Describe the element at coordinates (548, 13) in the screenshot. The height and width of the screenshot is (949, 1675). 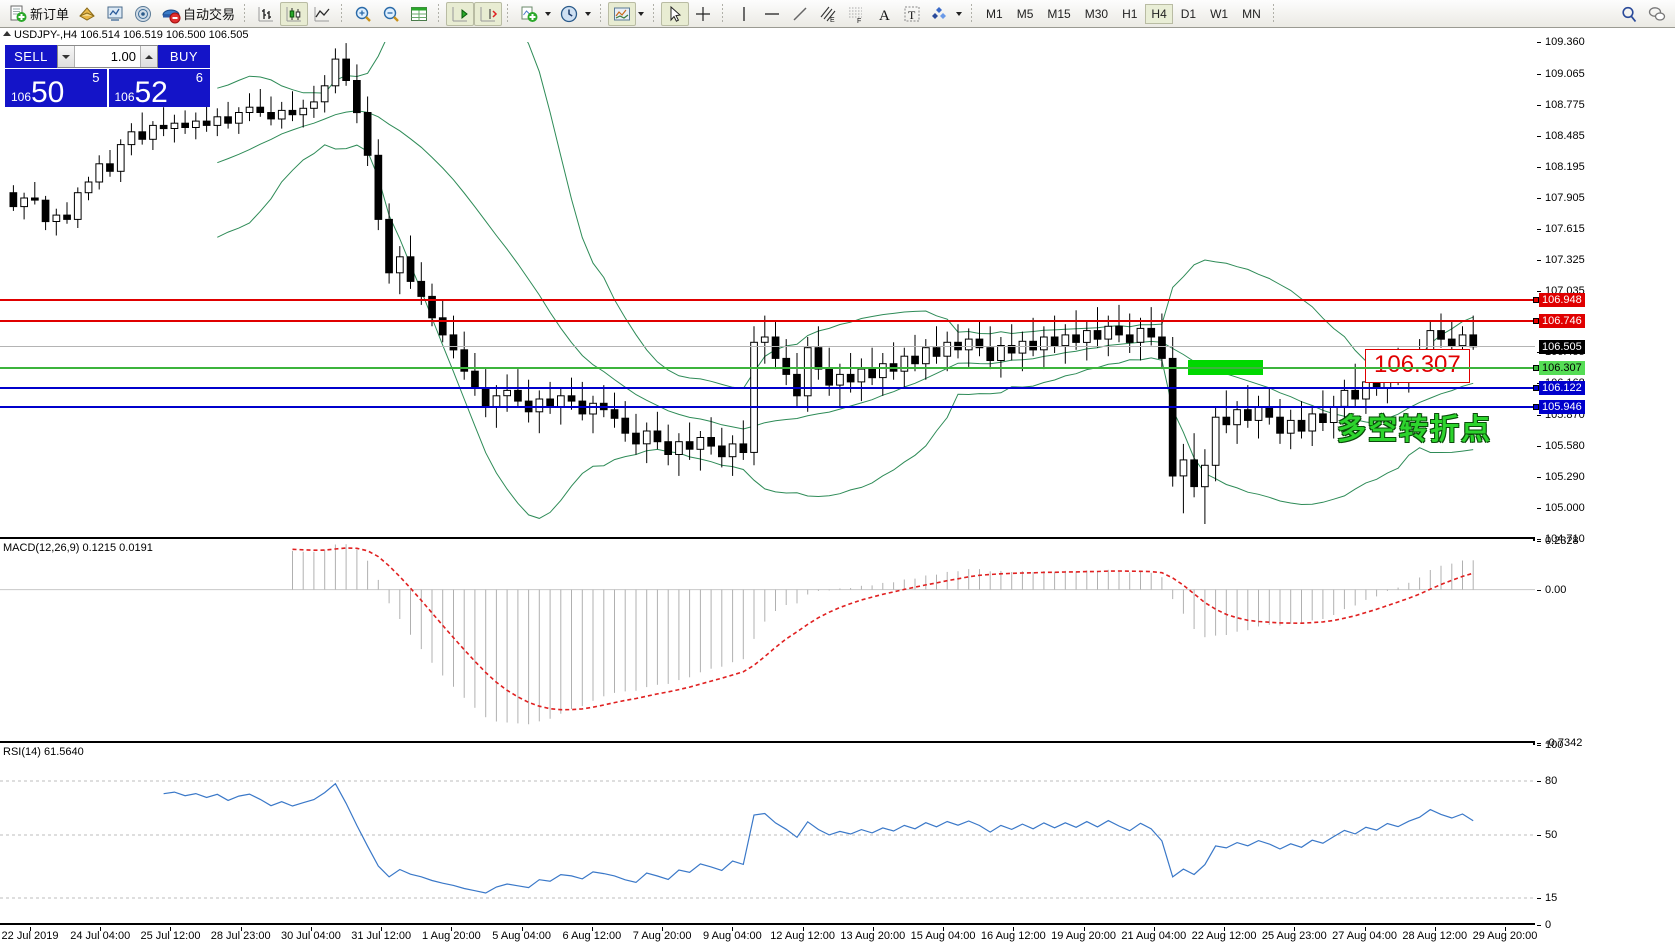
I see `indicators-dropdown-caret` at that location.